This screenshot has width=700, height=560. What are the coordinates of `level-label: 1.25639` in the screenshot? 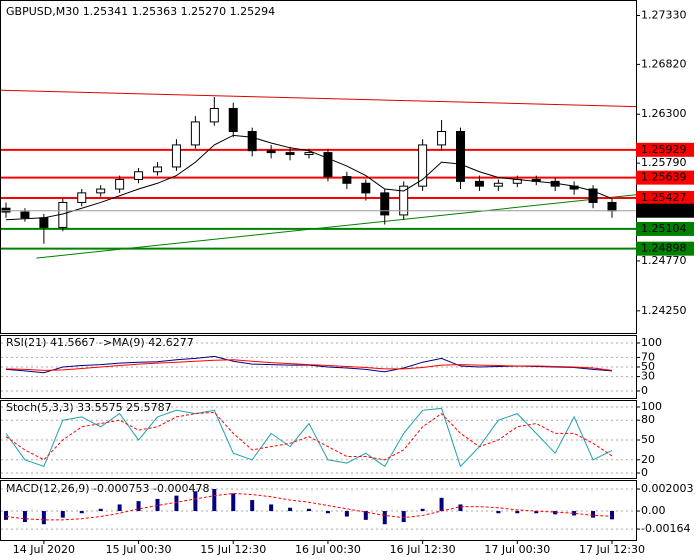 It's located at (664, 177).